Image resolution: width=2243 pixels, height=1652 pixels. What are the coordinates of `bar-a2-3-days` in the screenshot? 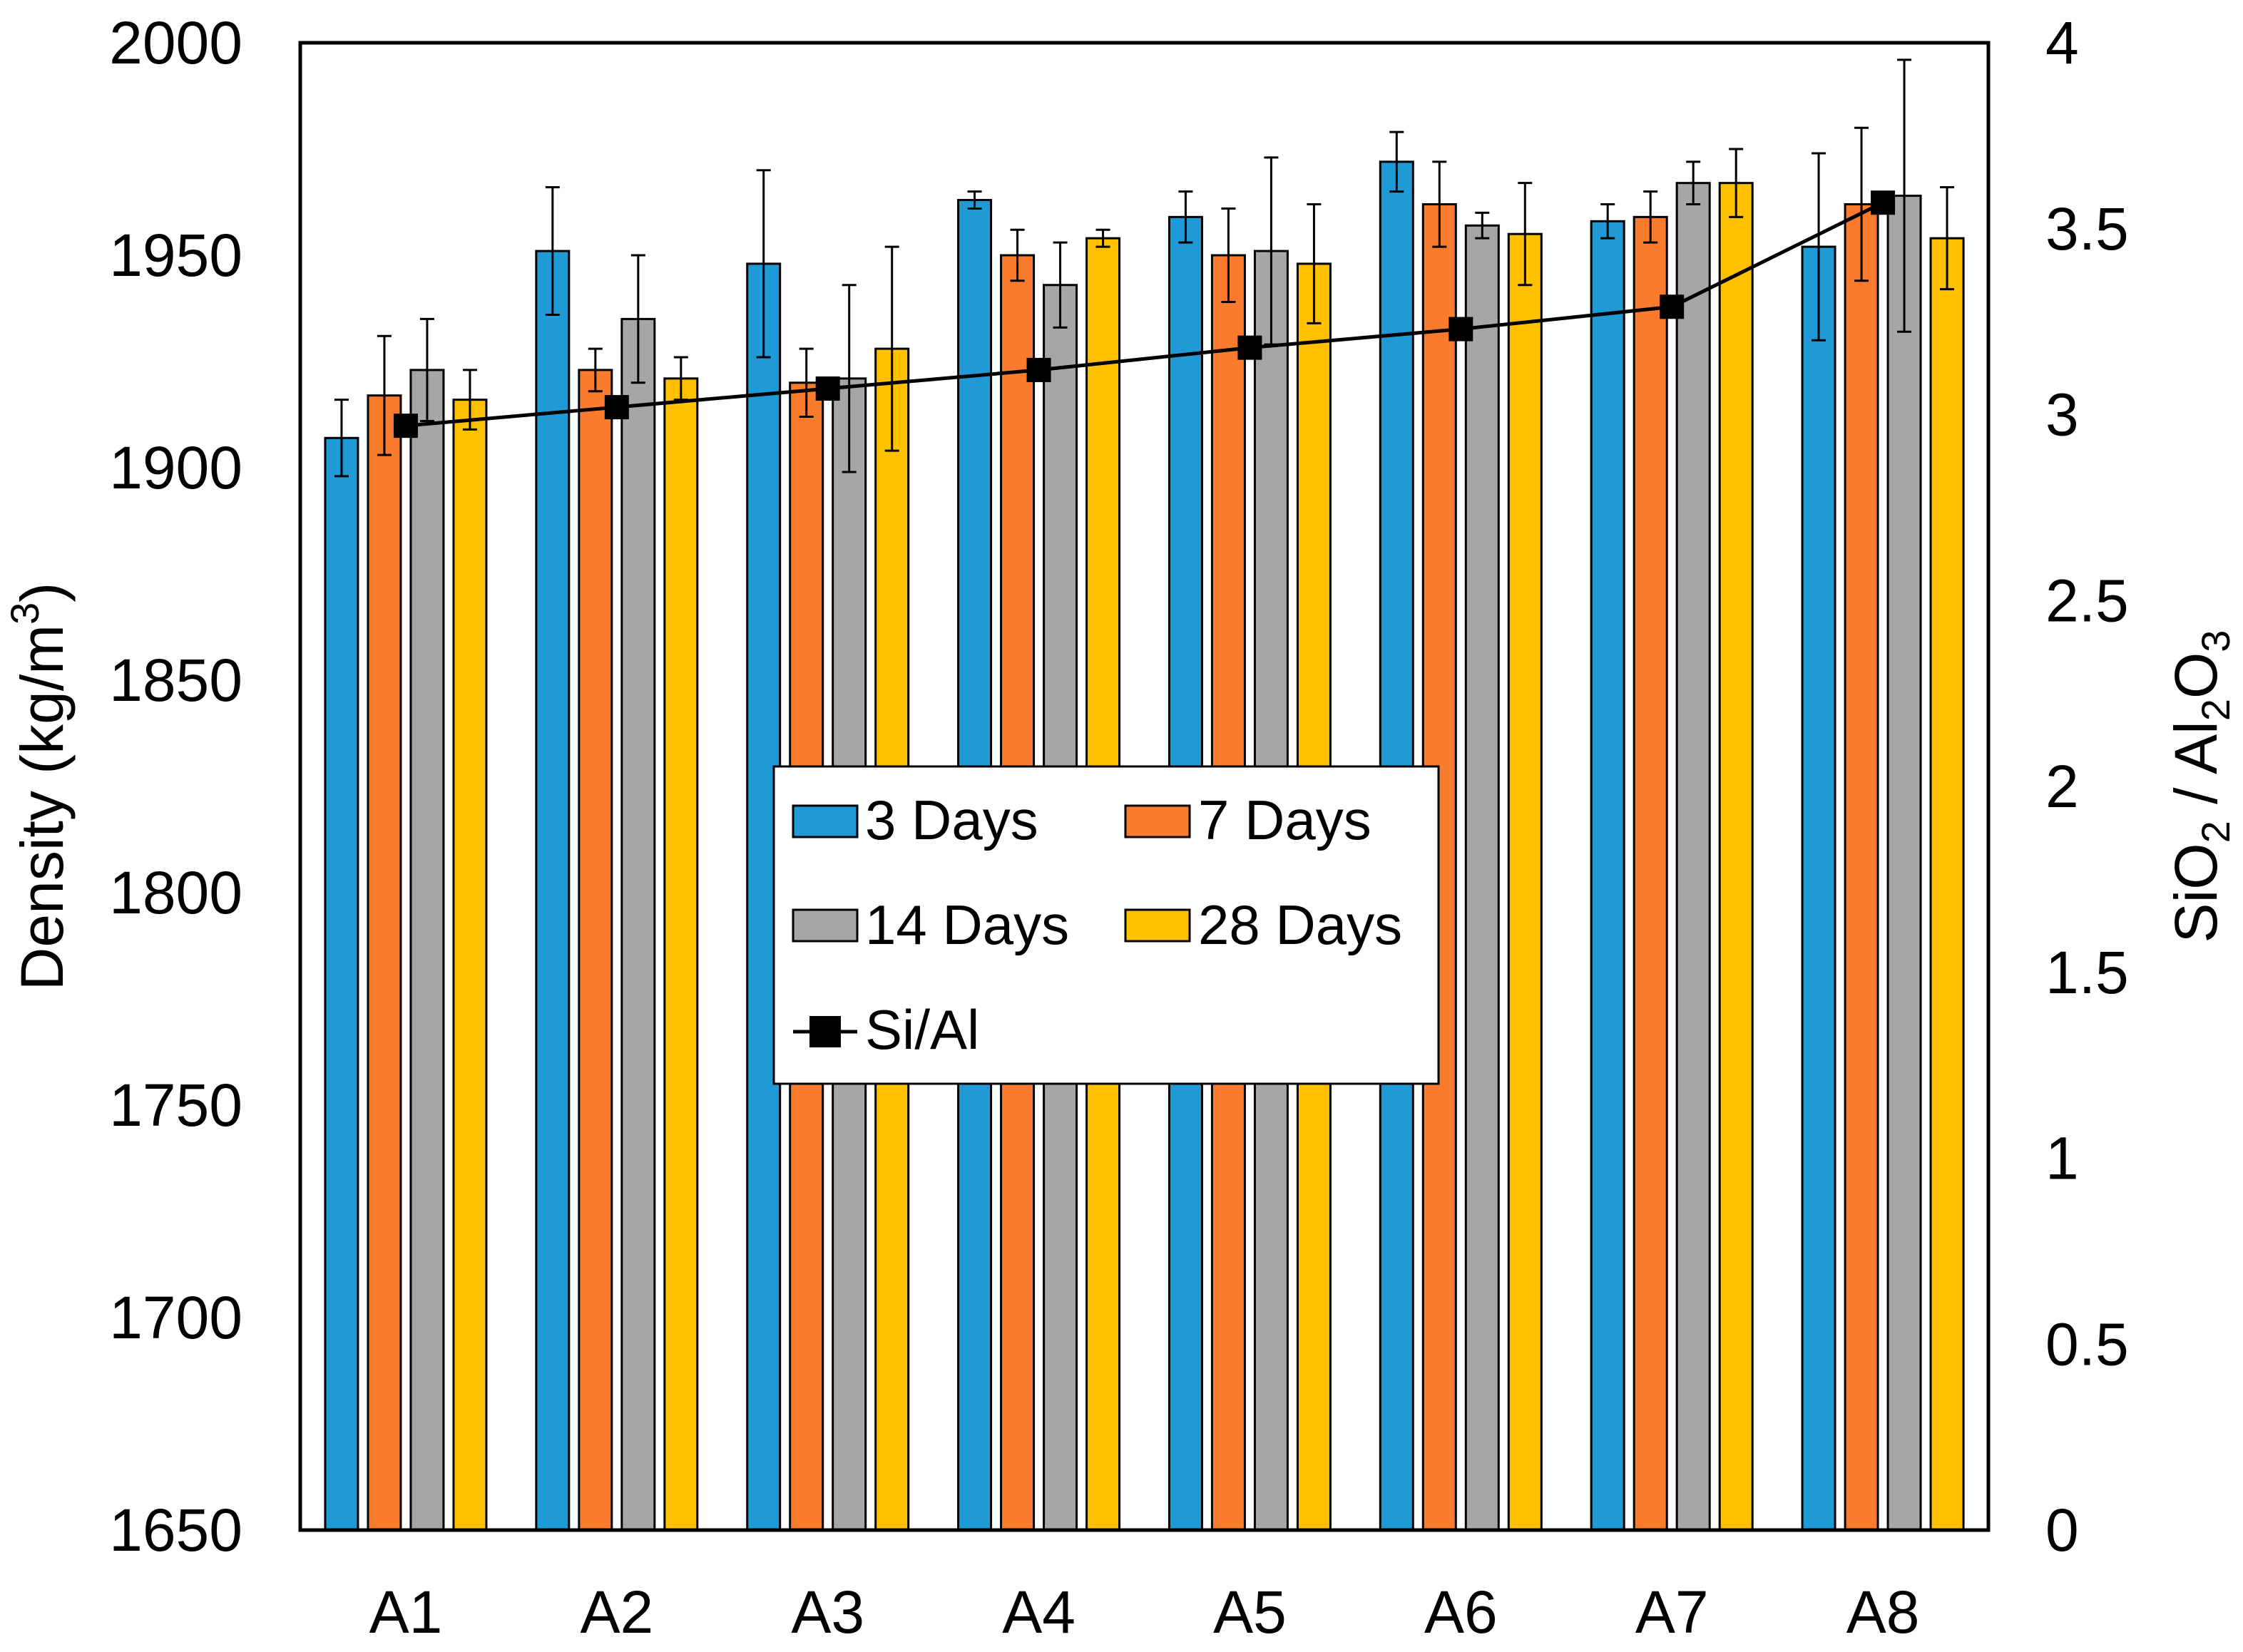 It's located at (553, 891).